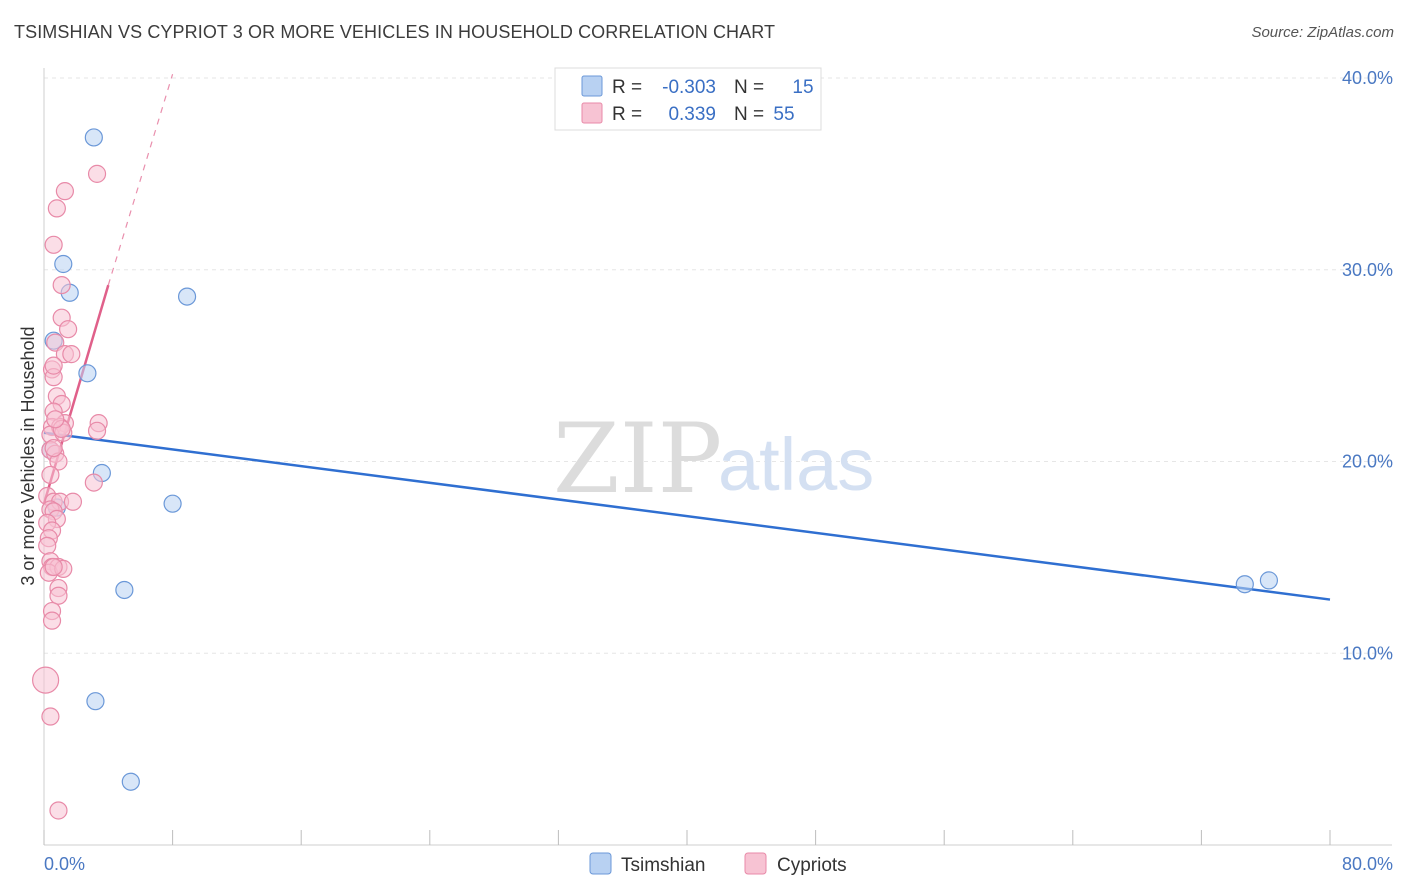 This screenshot has width=1406, height=892. What do you see at coordinates (600, 863) in the screenshot?
I see `bottom-legend-swatch-tsimshian` at bounding box center [600, 863].